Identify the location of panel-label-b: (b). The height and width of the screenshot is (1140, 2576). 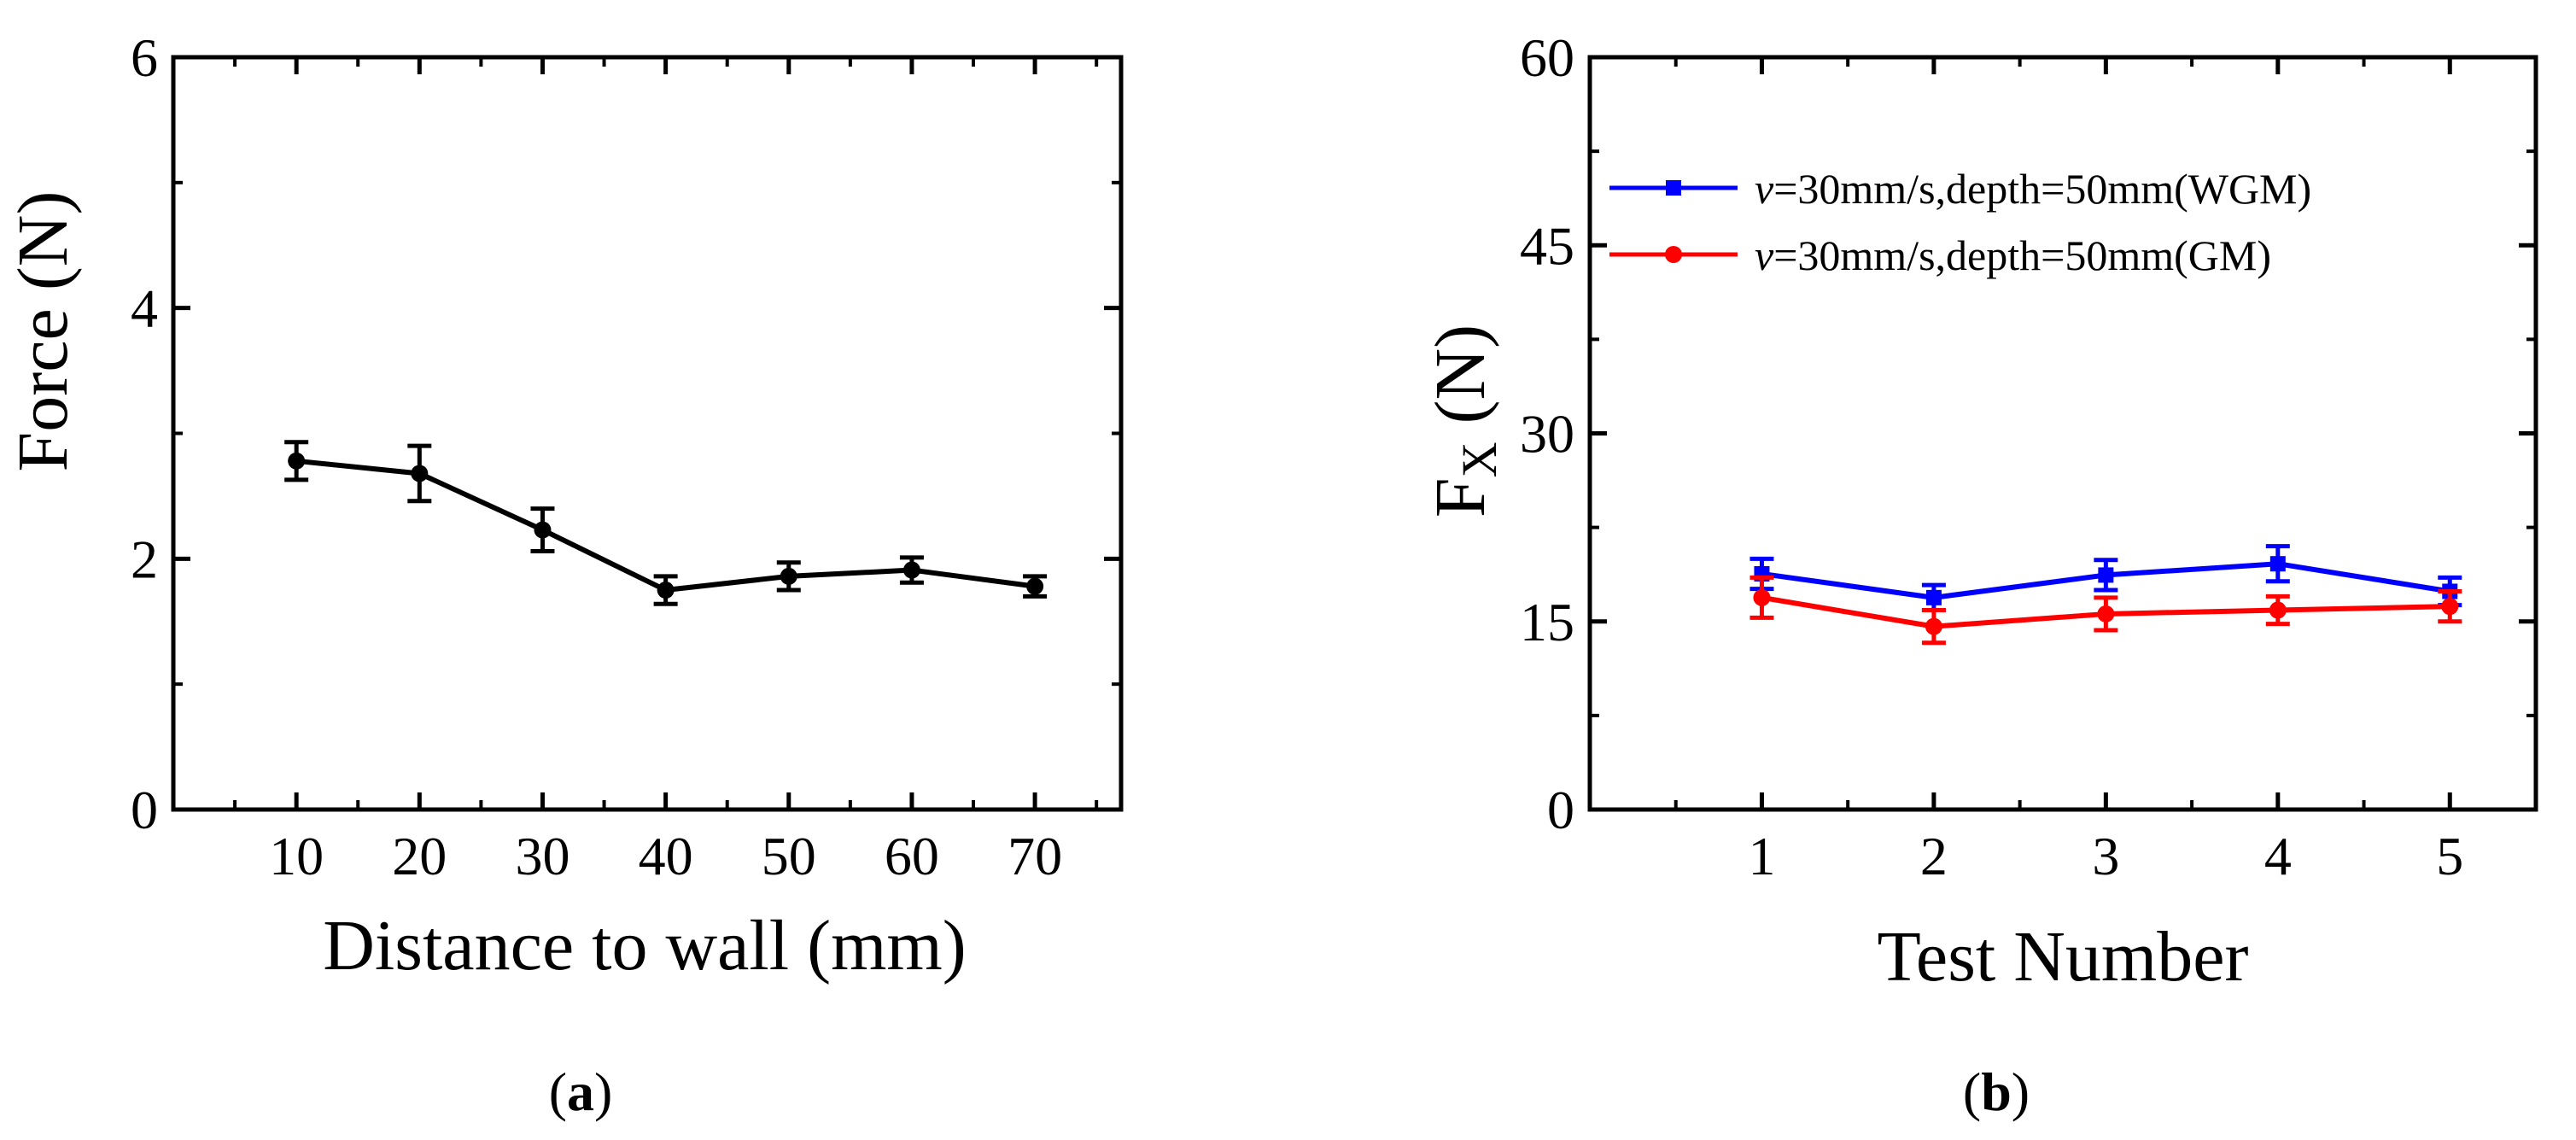
(1996, 1091).